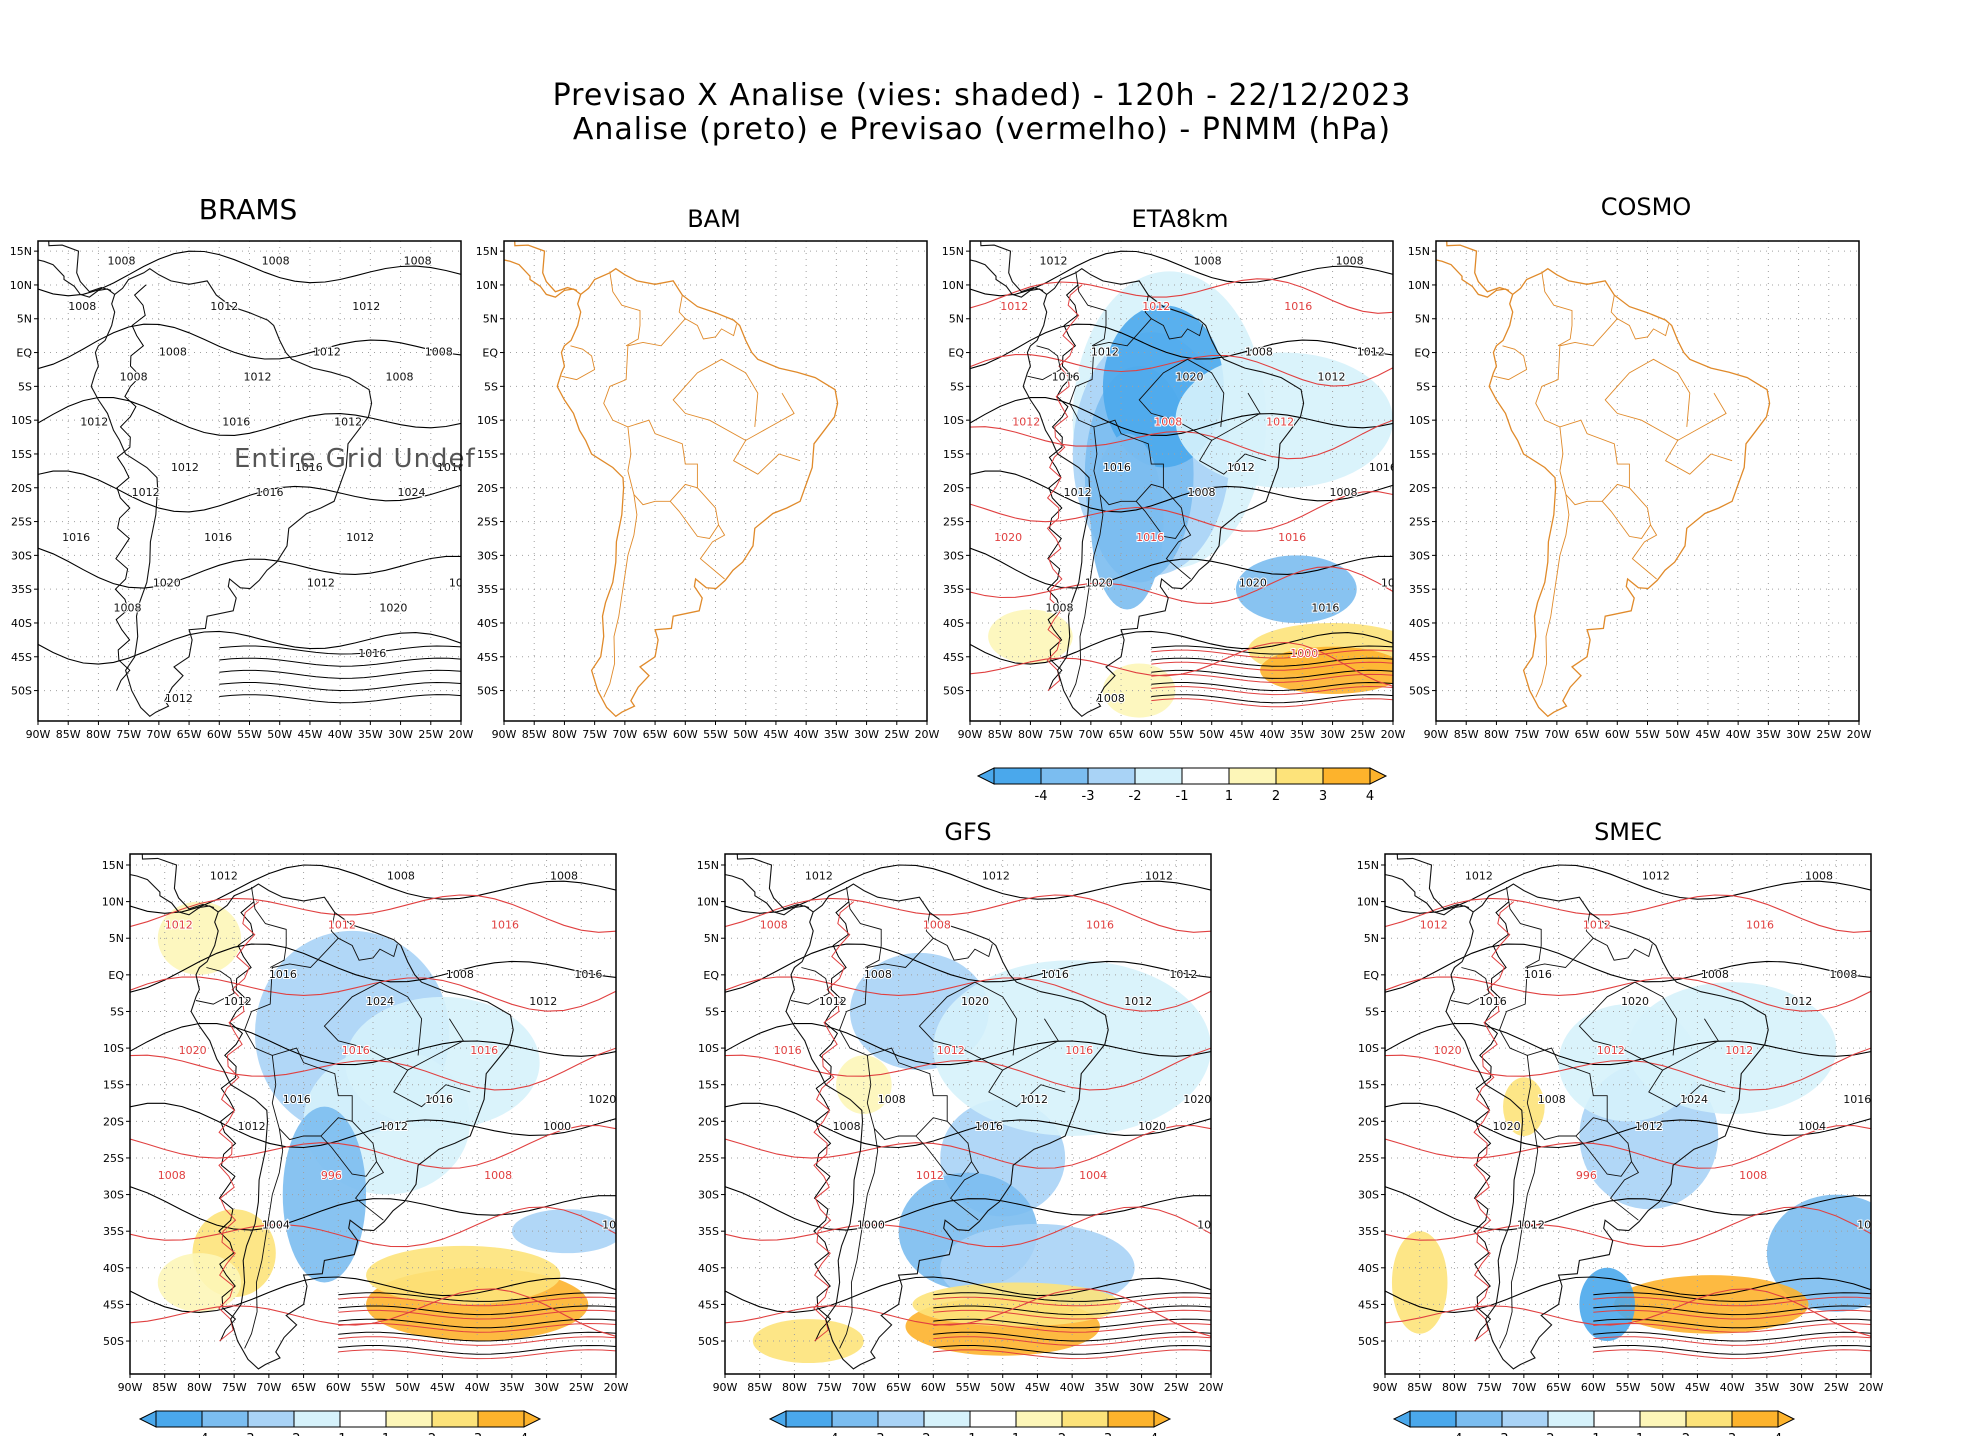  What do you see at coordinates (487, 522) in the screenshot?
I see `lat-tick-label: 25S` at bounding box center [487, 522].